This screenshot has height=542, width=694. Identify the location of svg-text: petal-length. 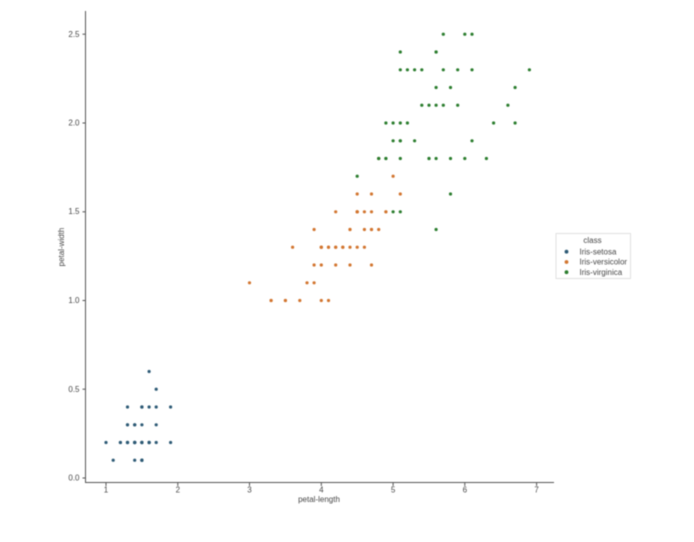
(319, 499).